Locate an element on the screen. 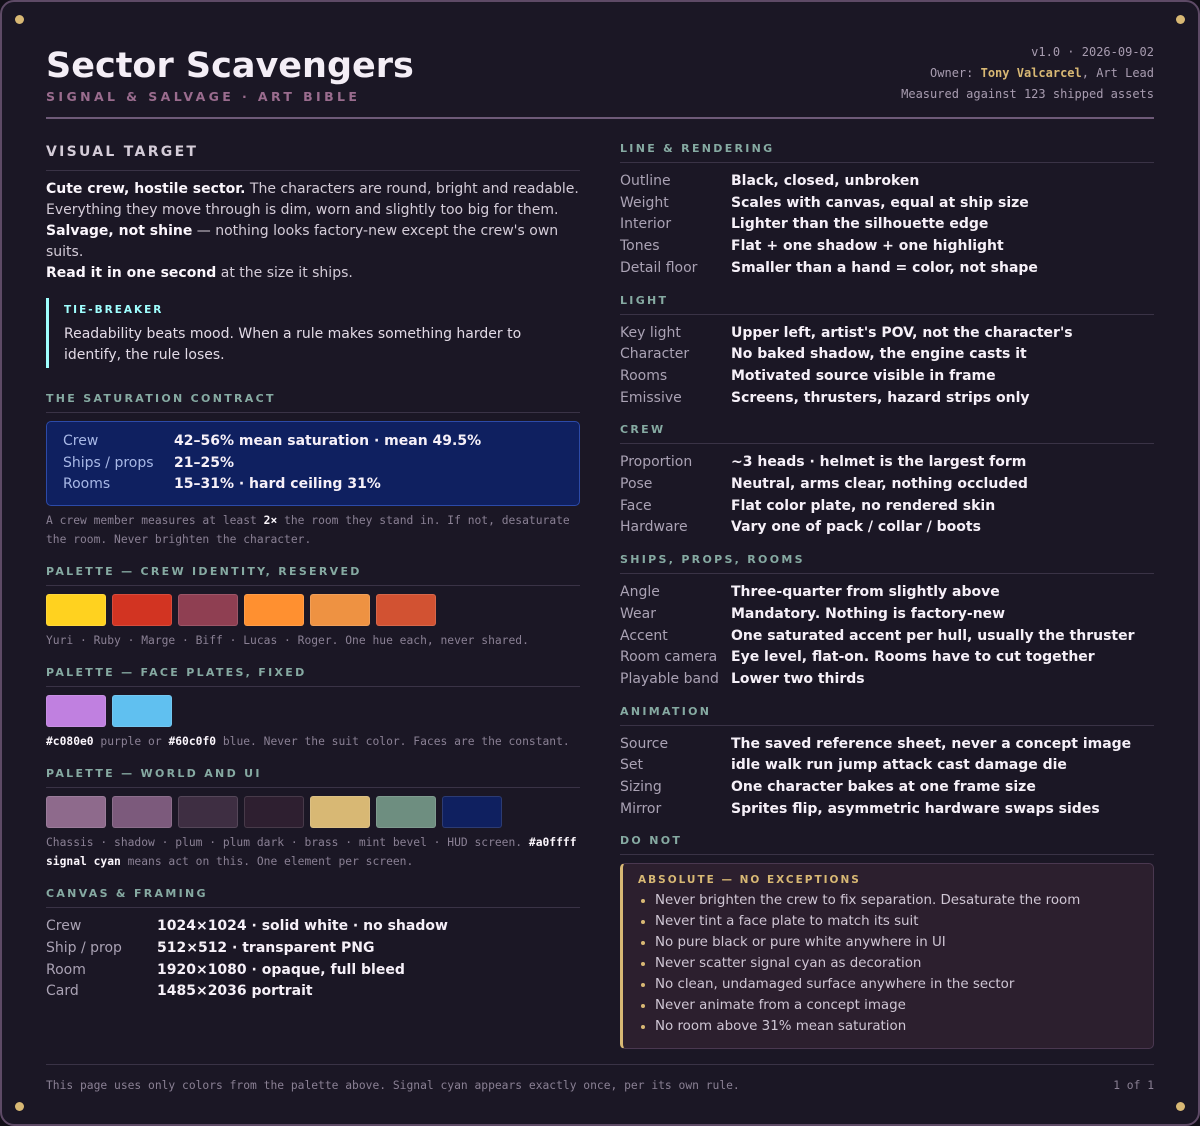 This screenshot has height=1126, width=1200. section-heading: ANIMATION is located at coordinates (887, 715).